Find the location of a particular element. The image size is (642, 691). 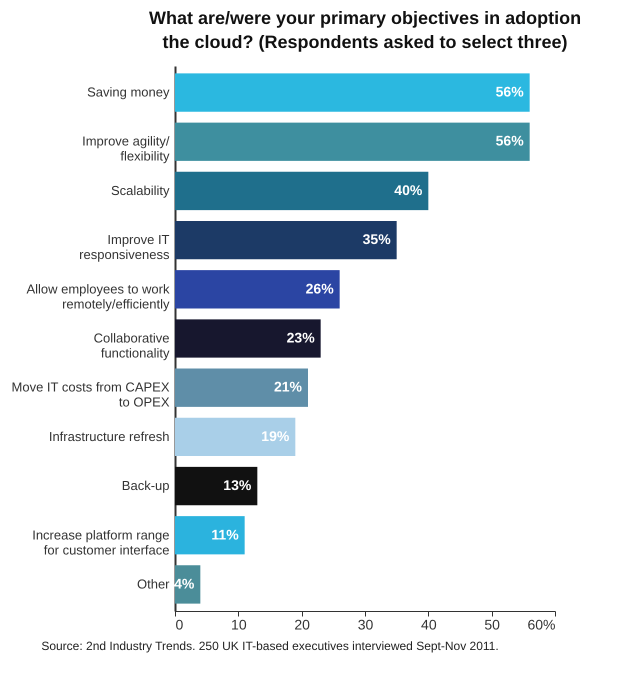

x-tick-label: 10 is located at coordinates (239, 624).